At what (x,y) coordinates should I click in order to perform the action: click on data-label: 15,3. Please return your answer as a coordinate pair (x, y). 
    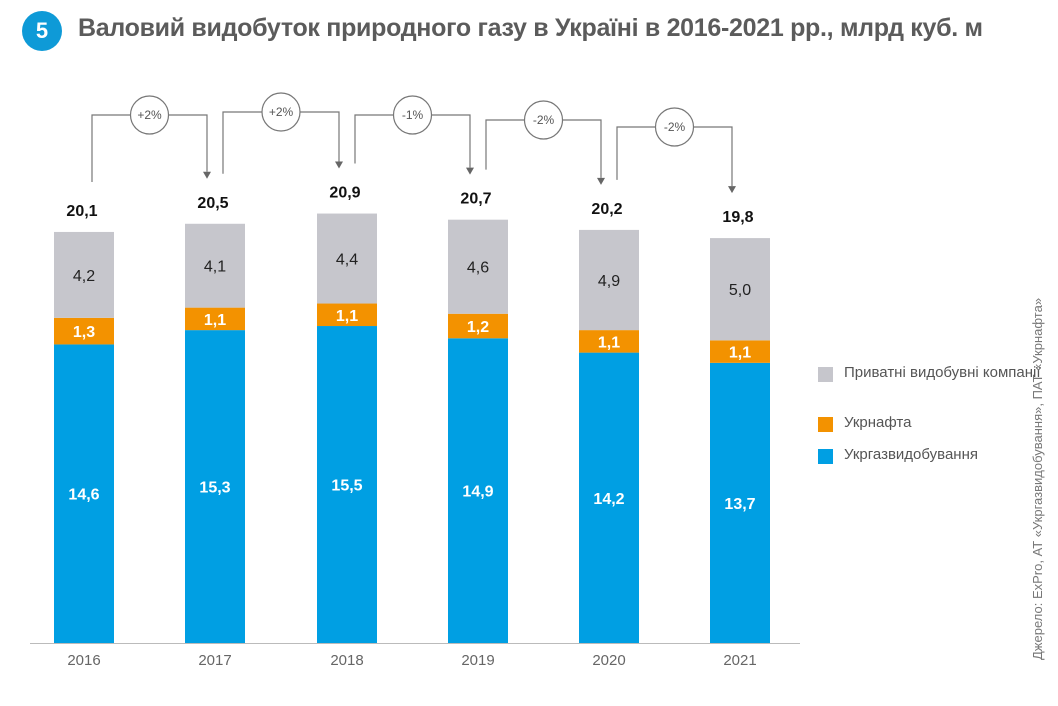
    Looking at the image, I should click on (214, 488).